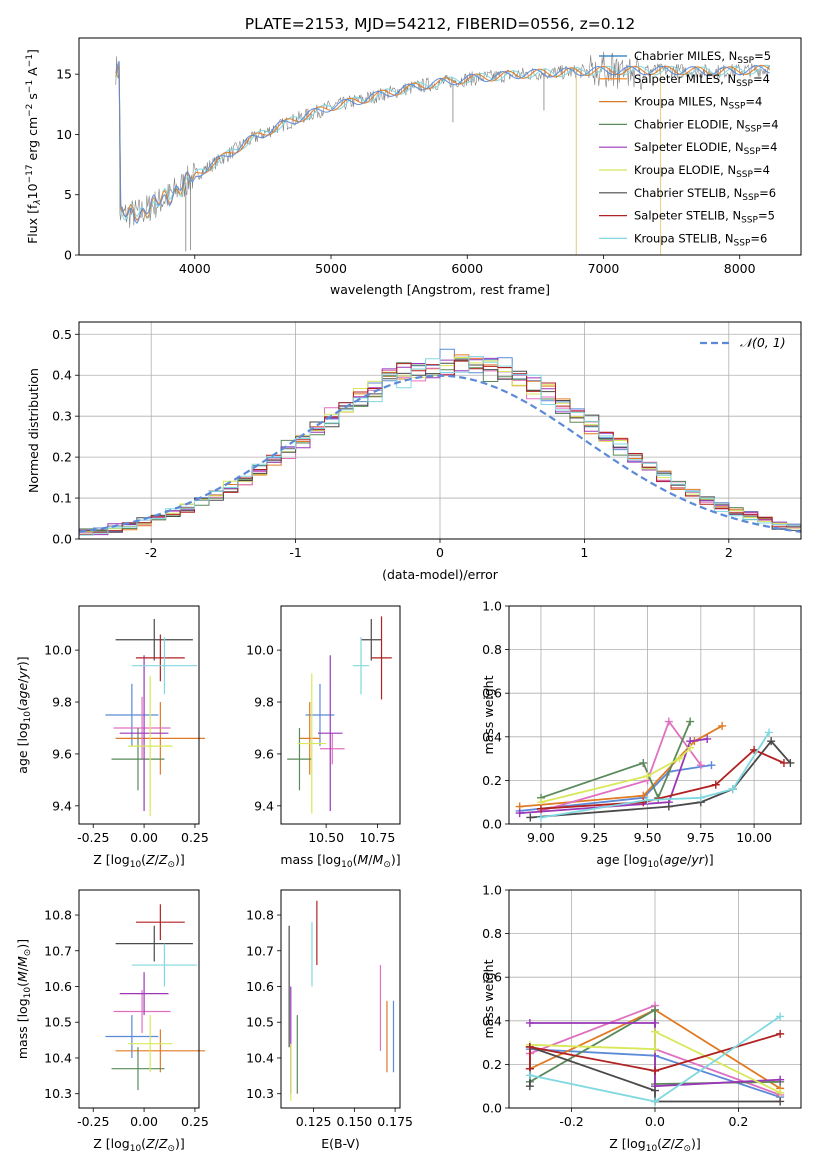 The height and width of the screenshot is (1170, 819). Describe the element at coordinates (443, 143) in the screenshot. I see `spectrum-model-line` at that location.